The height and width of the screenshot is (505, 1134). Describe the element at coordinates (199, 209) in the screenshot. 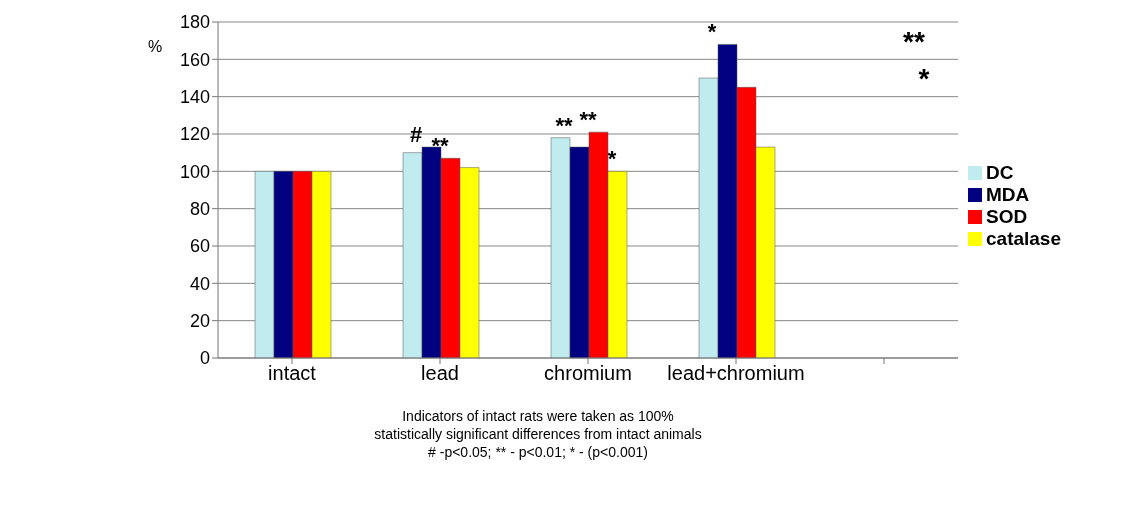

I see `y-tick-label: 80` at that location.